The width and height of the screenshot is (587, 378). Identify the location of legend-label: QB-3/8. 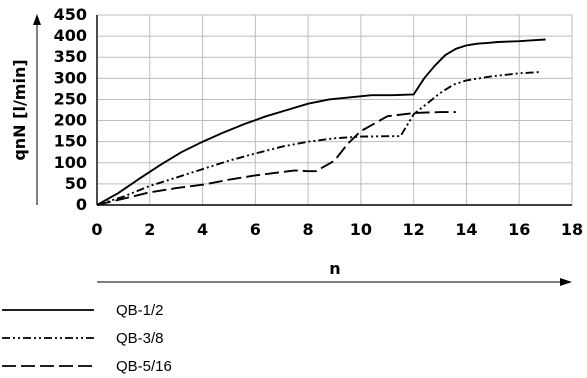
(140, 338).